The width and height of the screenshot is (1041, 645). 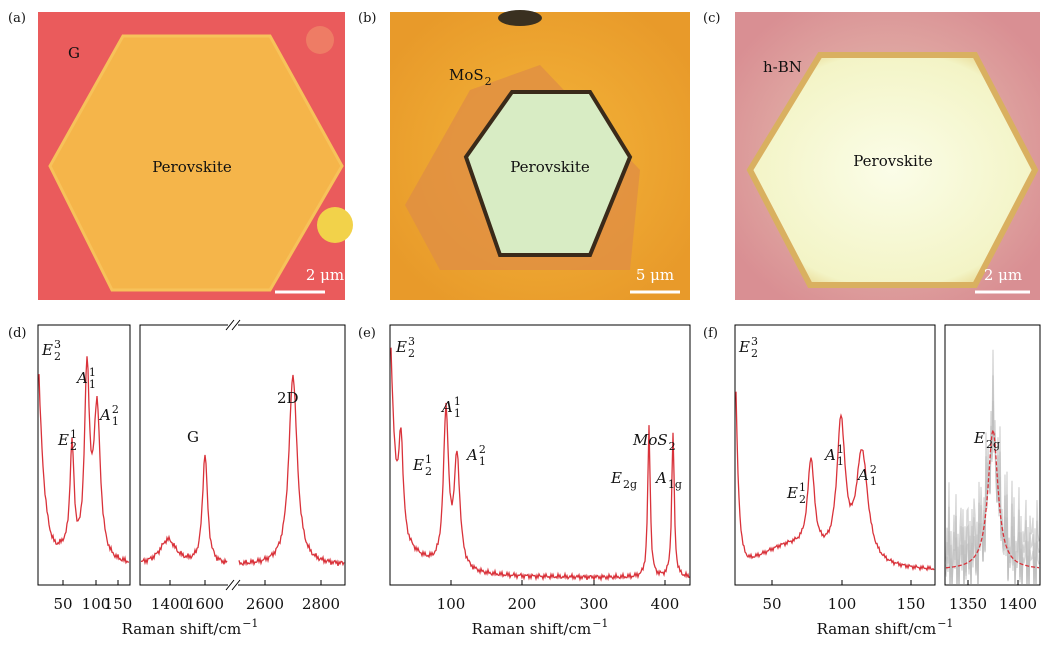 I want to click on peak-label: MoS 2, so click(x=654, y=442).